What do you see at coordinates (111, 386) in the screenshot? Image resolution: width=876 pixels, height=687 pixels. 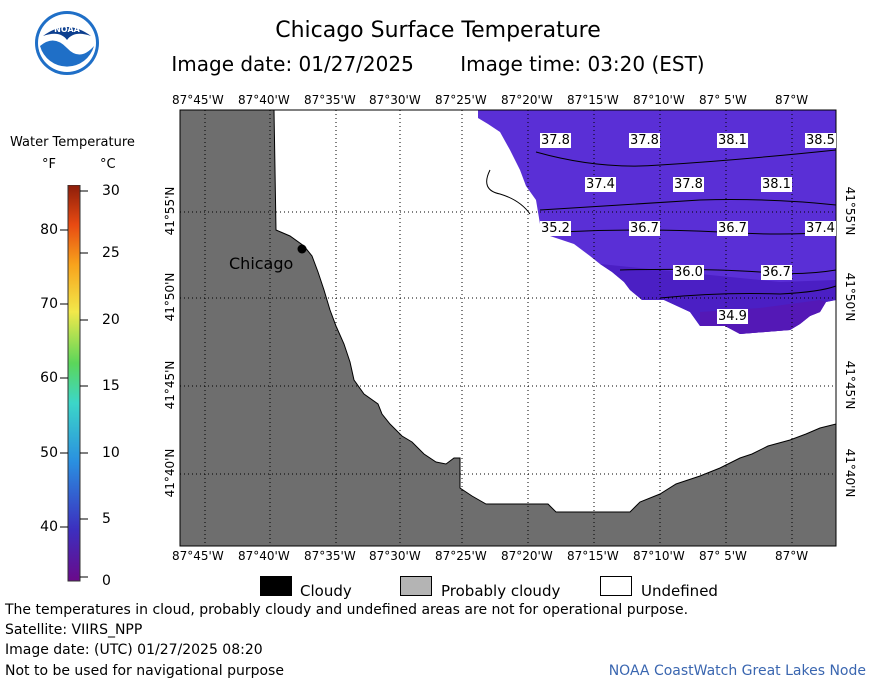 I see `legend-c-tick: 15` at bounding box center [111, 386].